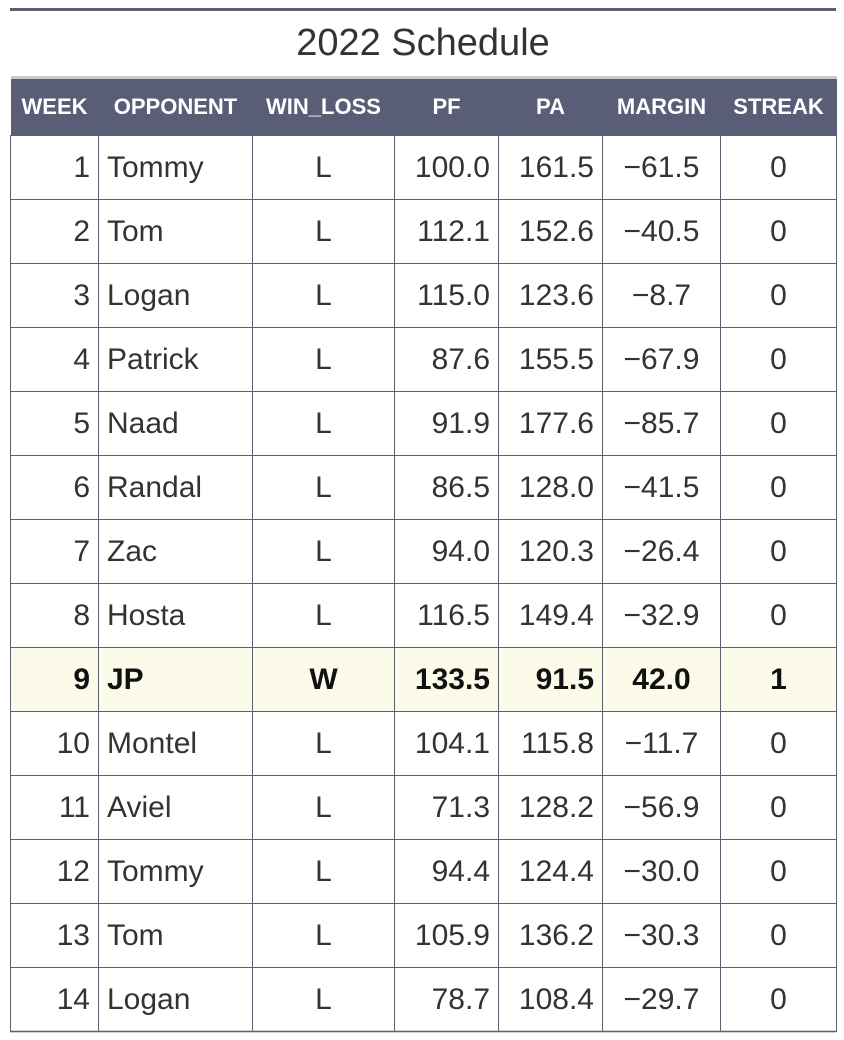 The image size is (844, 1040). What do you see at coordinates (175, 487) in the screenshot?
I see `opponent-cell: Randal` at bounding box center [175, 487].